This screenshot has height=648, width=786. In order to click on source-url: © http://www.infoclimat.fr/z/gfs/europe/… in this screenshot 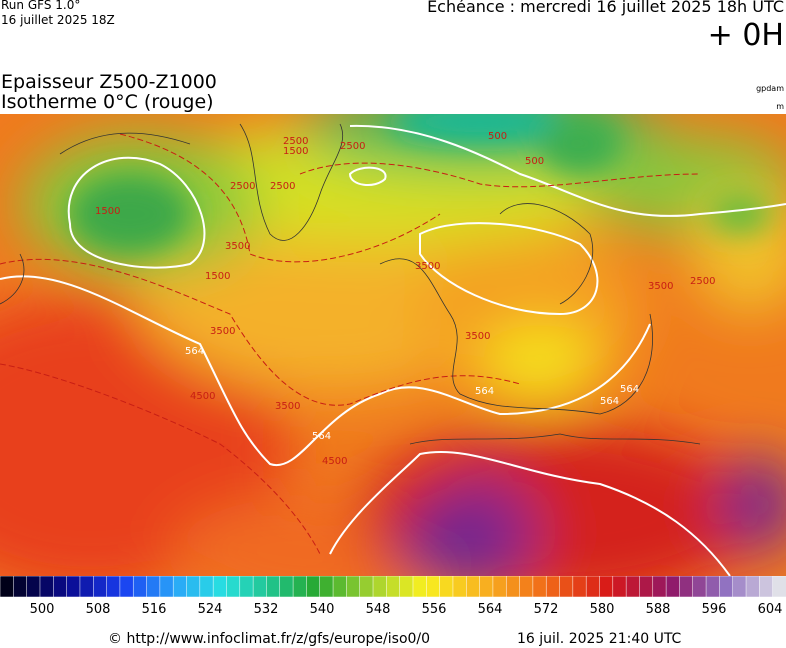, I will do `click(269, 639)`.